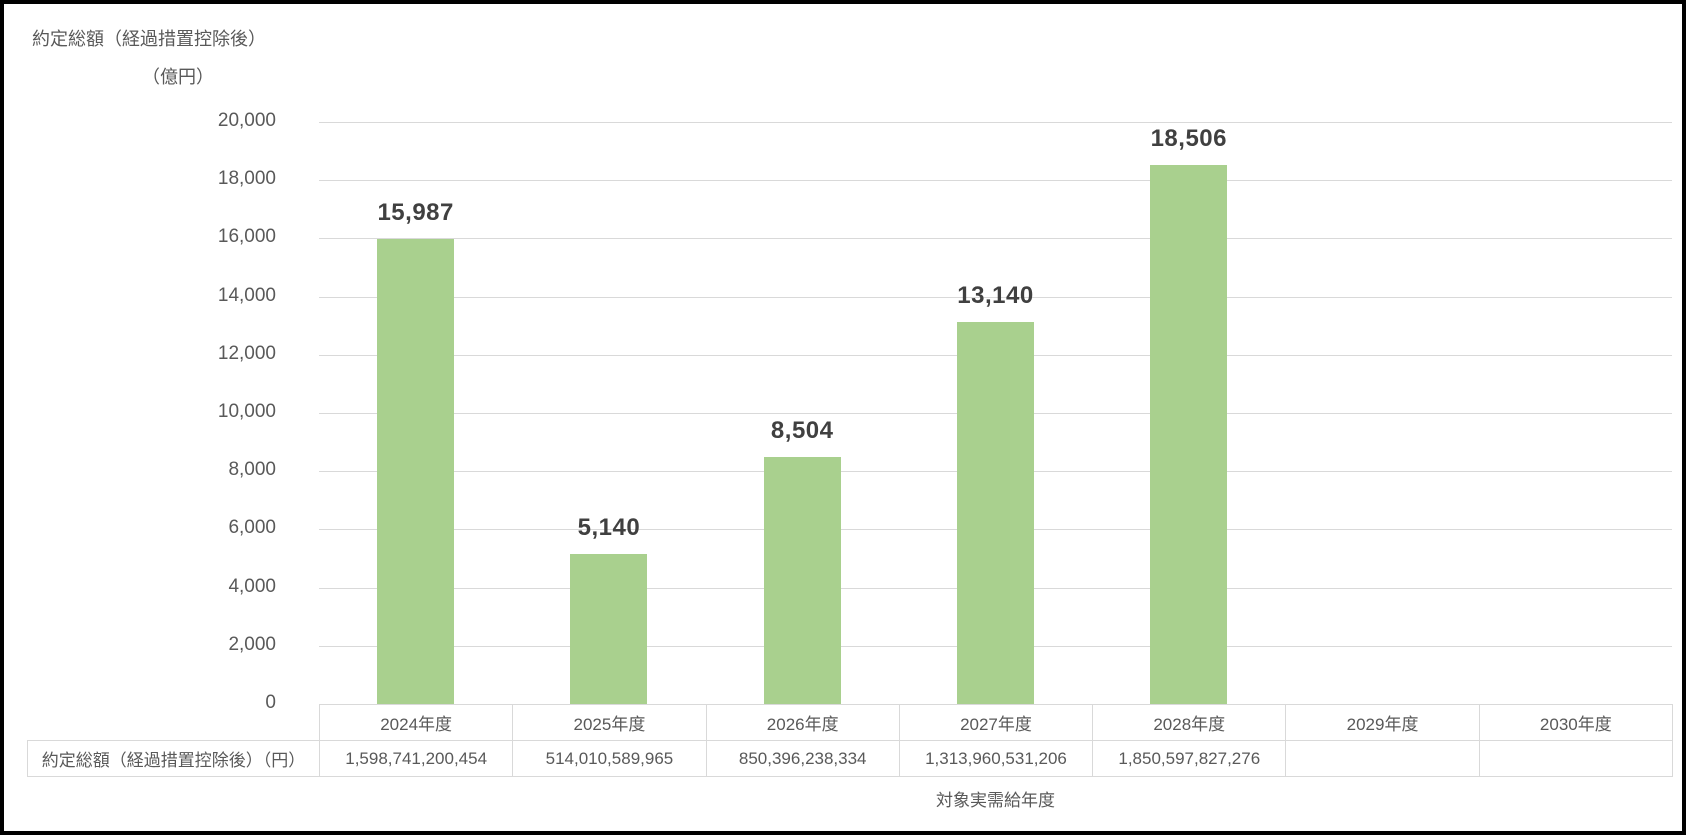  Describe the element at coordinates (416, 758) in the screenshot. I see `table-value-cell: 1,598,741,200,454` at that location.